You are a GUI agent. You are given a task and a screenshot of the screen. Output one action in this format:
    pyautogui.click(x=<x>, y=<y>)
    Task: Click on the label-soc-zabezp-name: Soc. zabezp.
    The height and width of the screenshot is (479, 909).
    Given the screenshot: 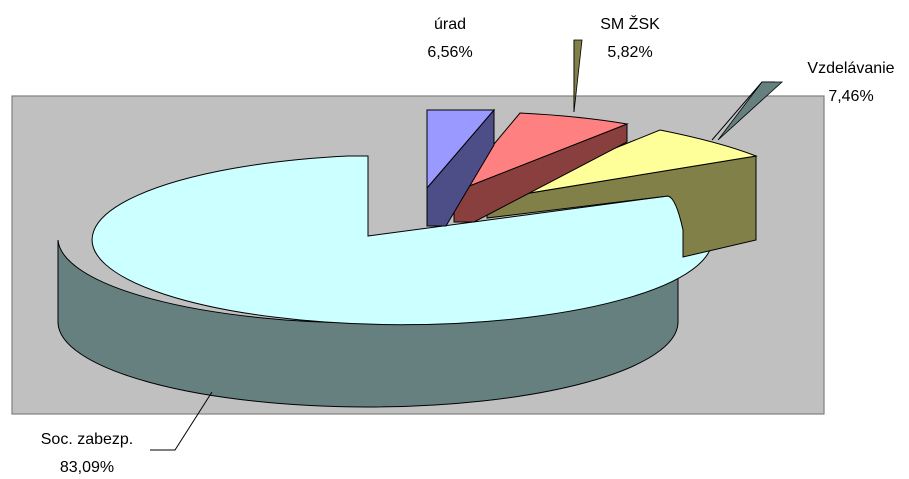 What is the action you would take?
    pyautogui.click(x=87, y=439)
    